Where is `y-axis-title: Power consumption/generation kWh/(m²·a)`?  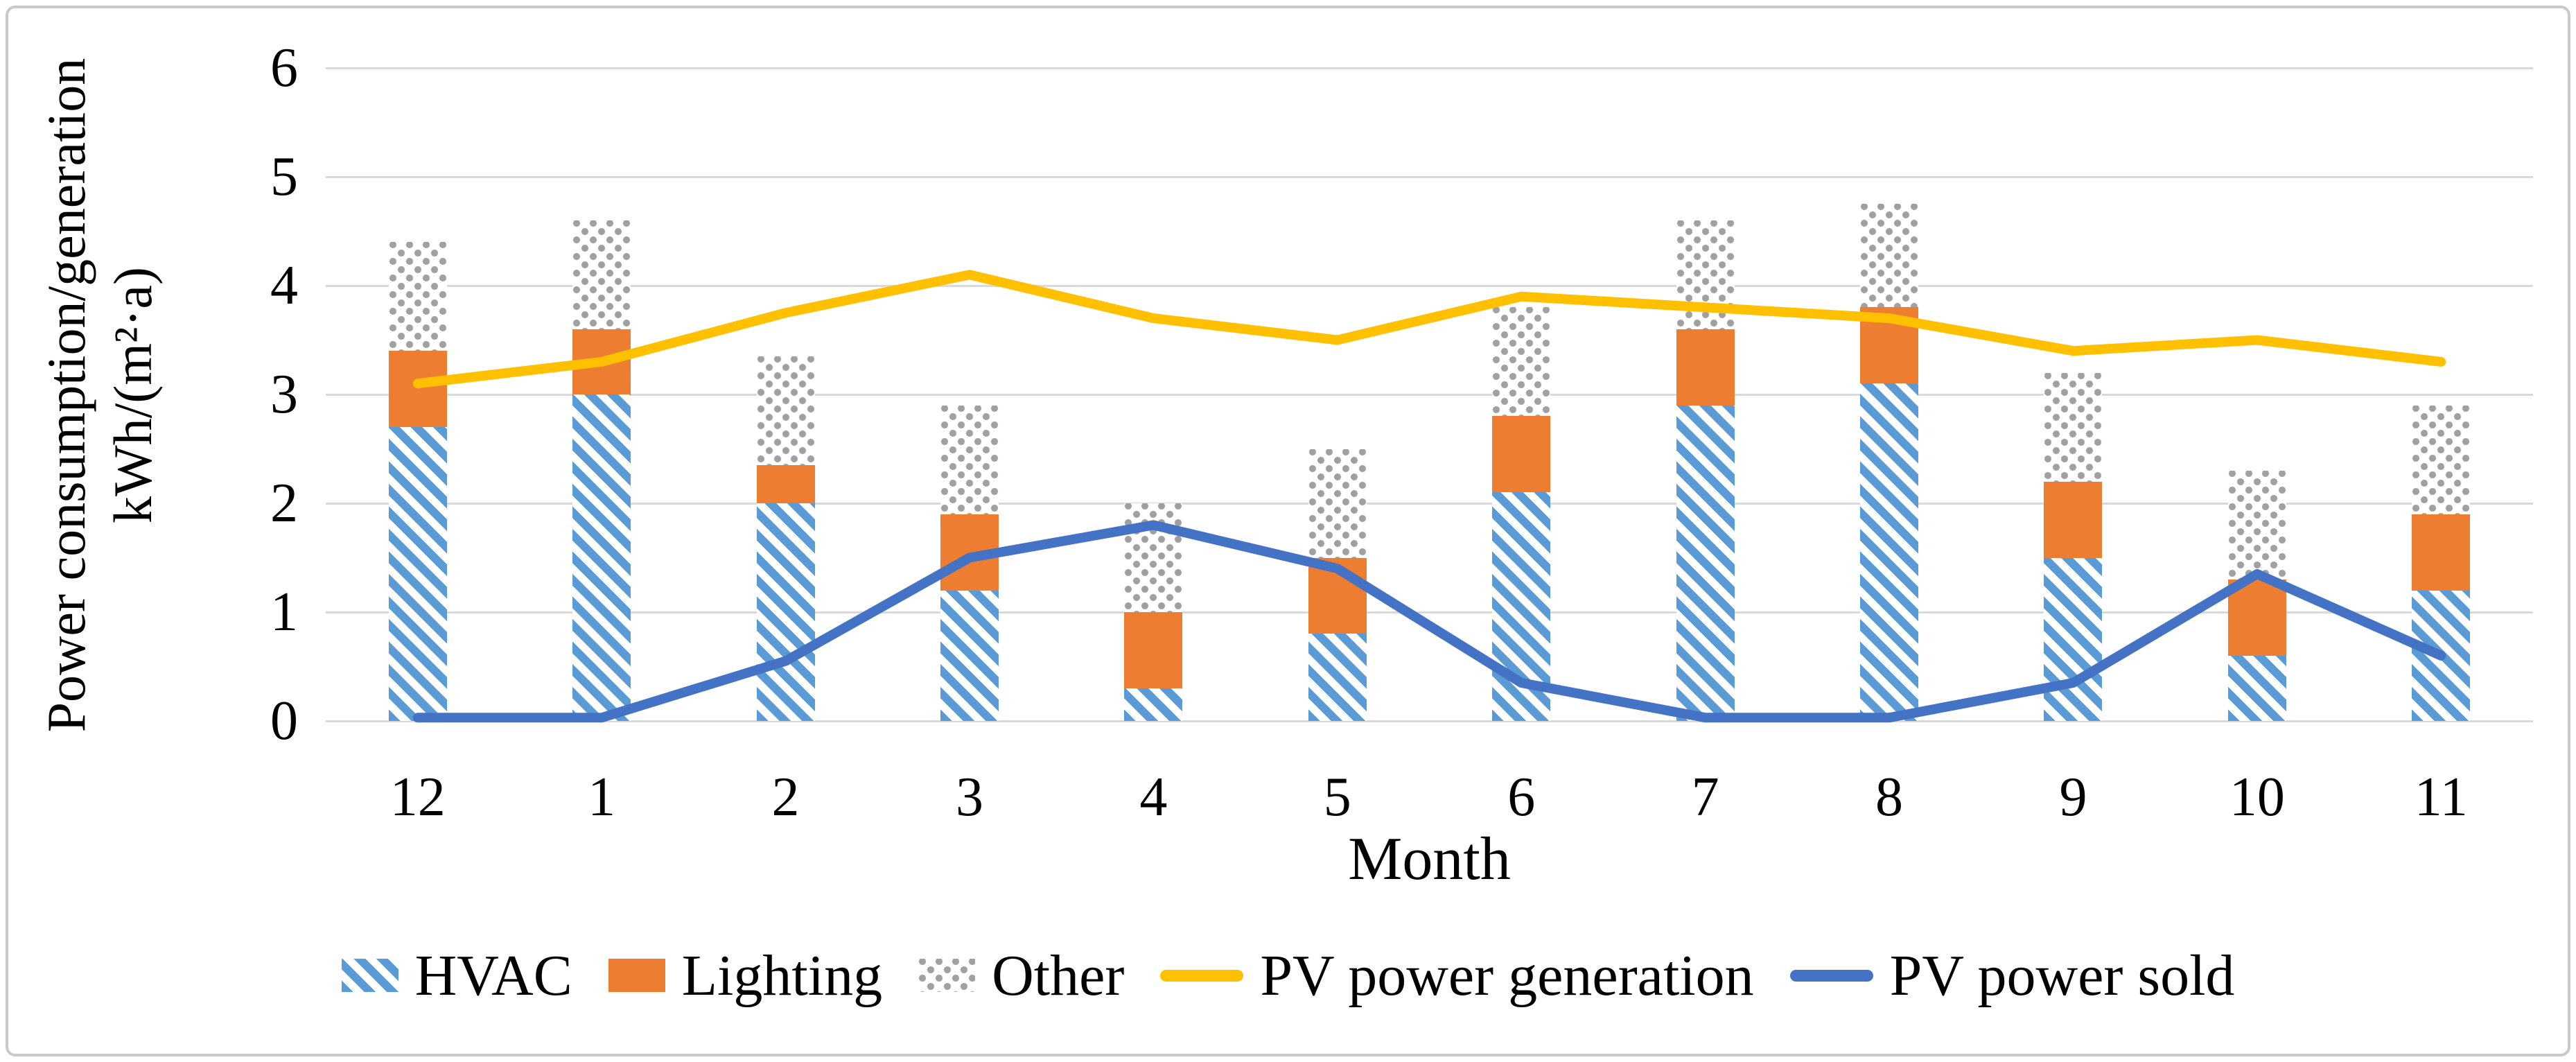
y-axis-title: Power consumption/generation kWh/(m²·a) is located at coordinates (99, 395).